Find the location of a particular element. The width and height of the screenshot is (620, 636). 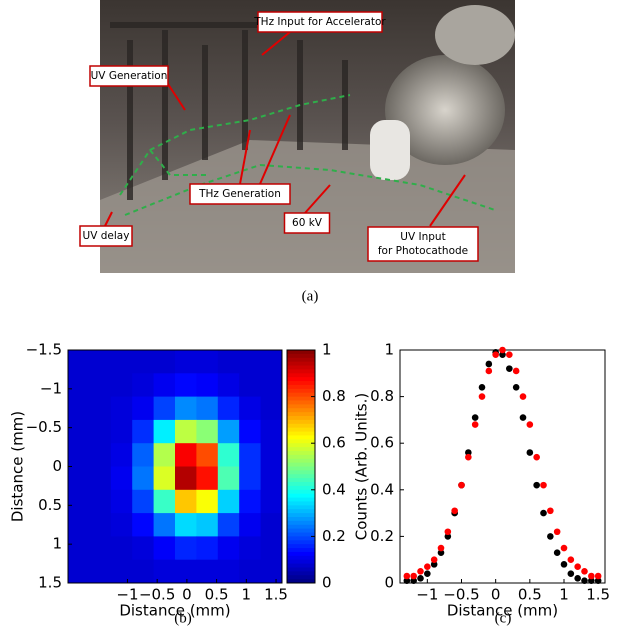

caption: (b) is located at coordinates (183, 618).